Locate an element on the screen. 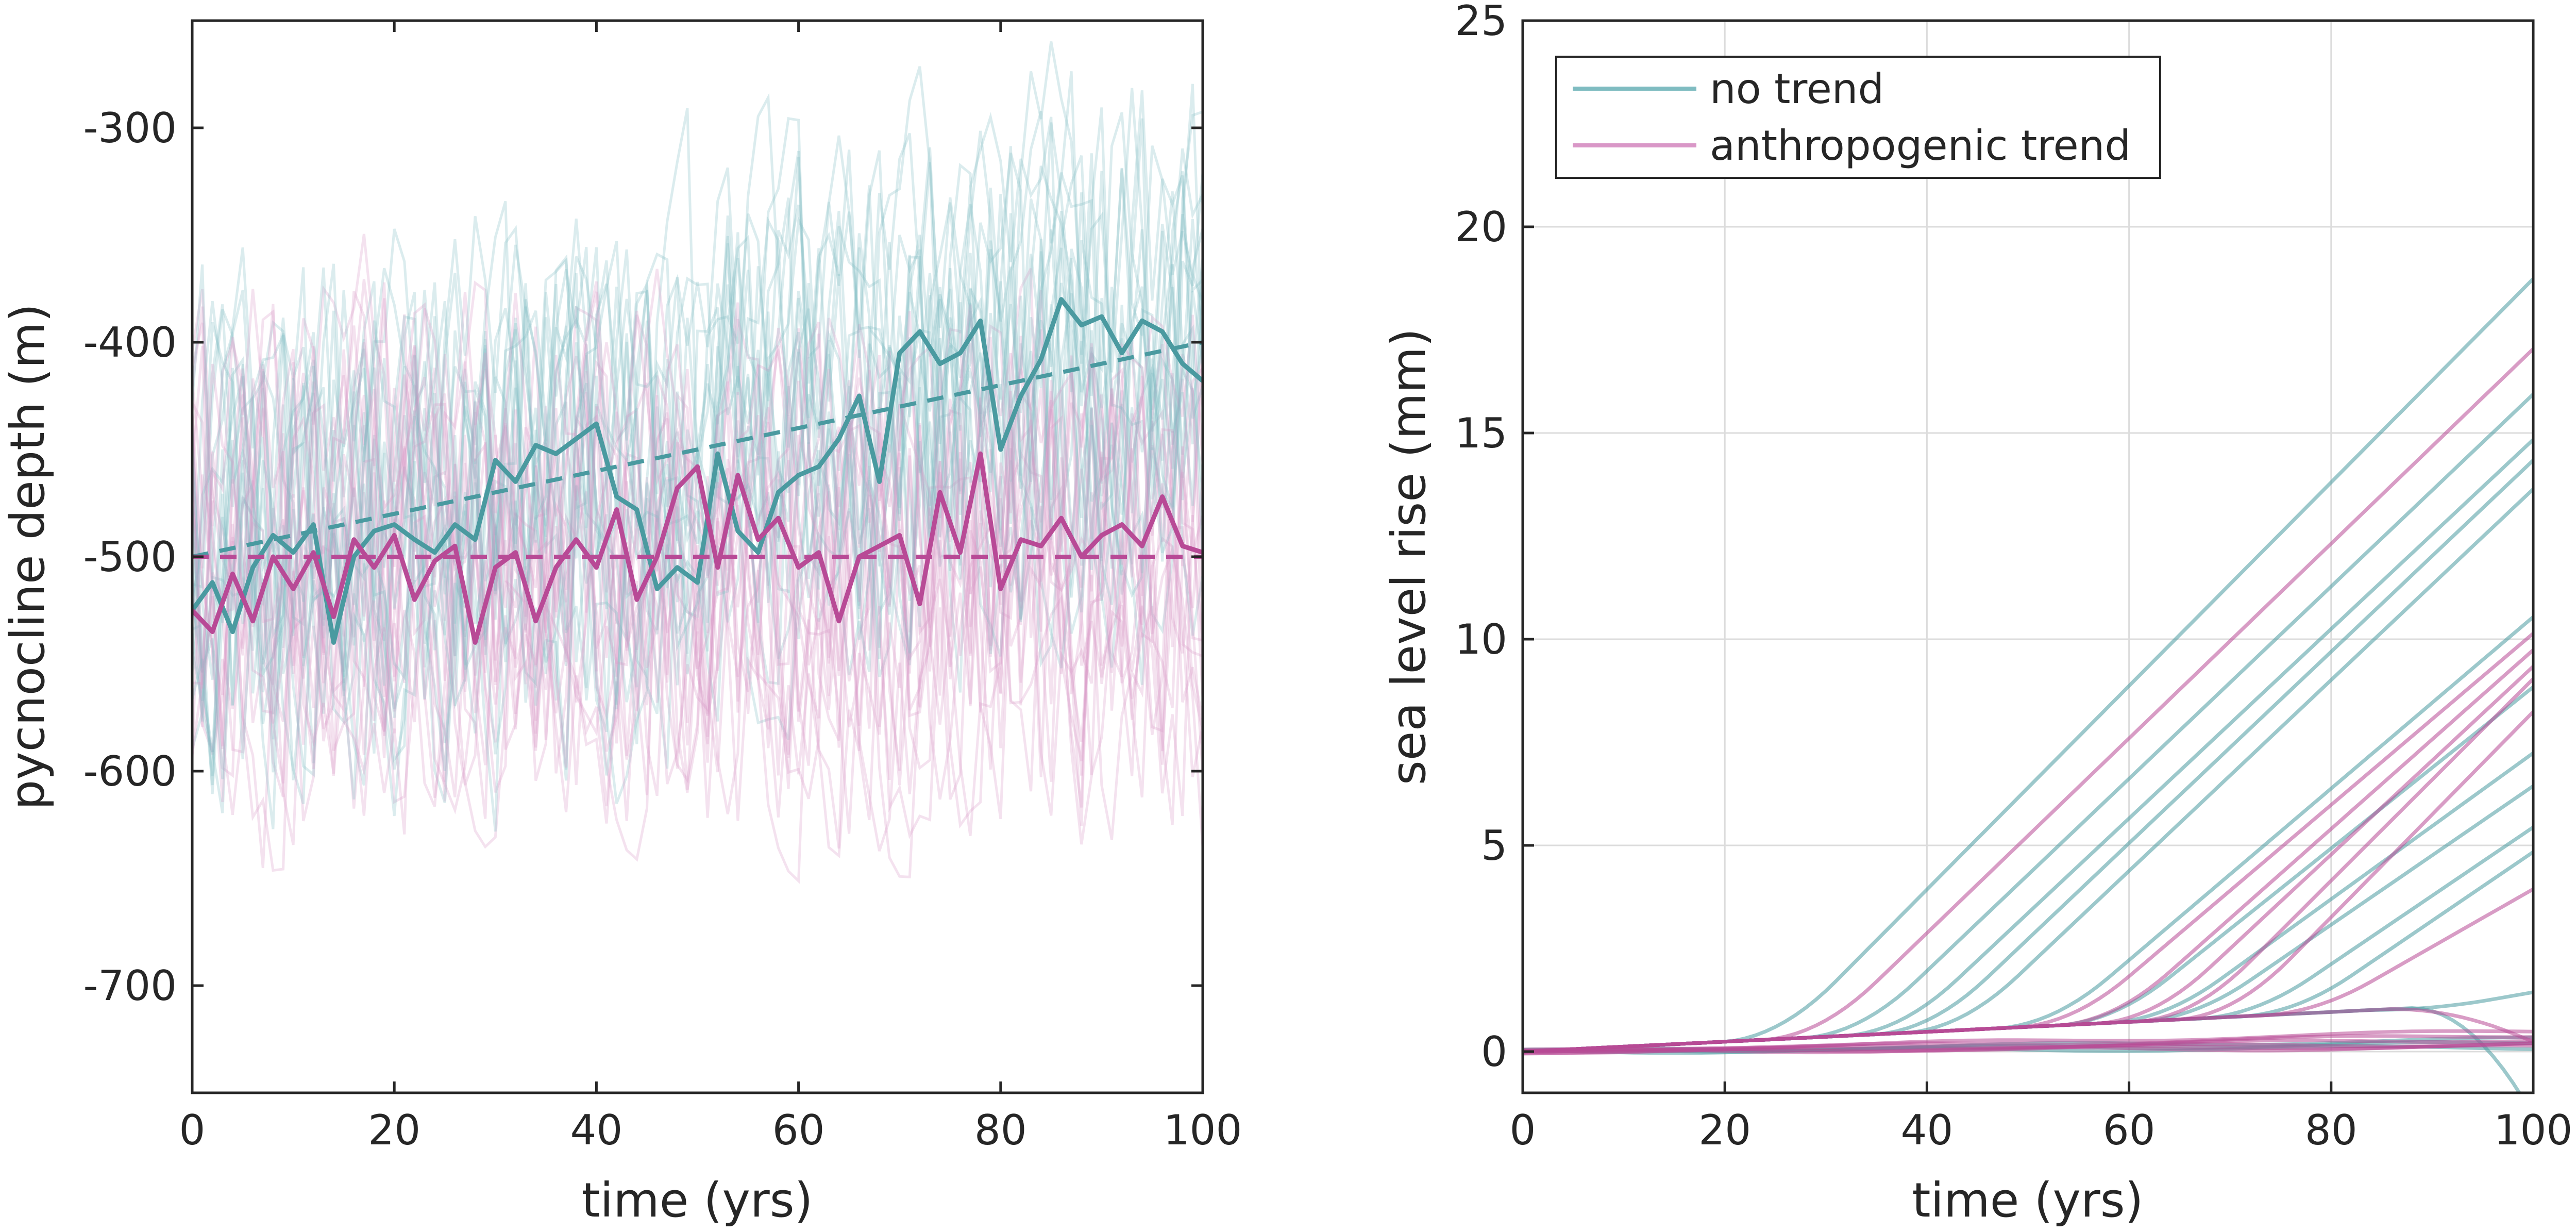 This screenshot has height=1232, width=2576. left-x-tick-label: 80 is located at coordinates (1000, 1130).